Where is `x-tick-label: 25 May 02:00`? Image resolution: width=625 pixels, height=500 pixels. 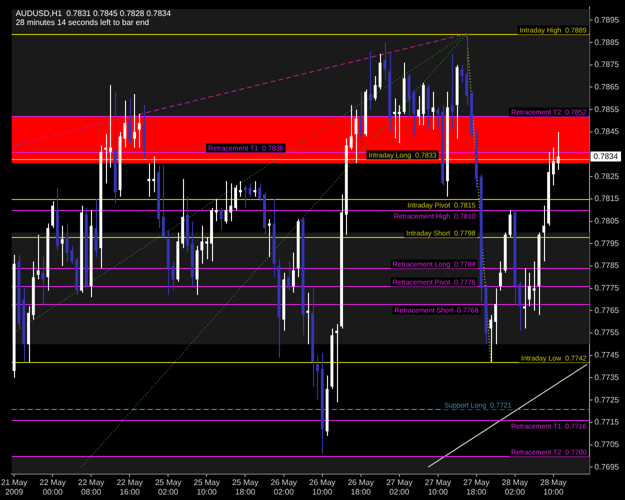
x-tick-label: 25 May 02:00 is located at coordinates (168, 487).